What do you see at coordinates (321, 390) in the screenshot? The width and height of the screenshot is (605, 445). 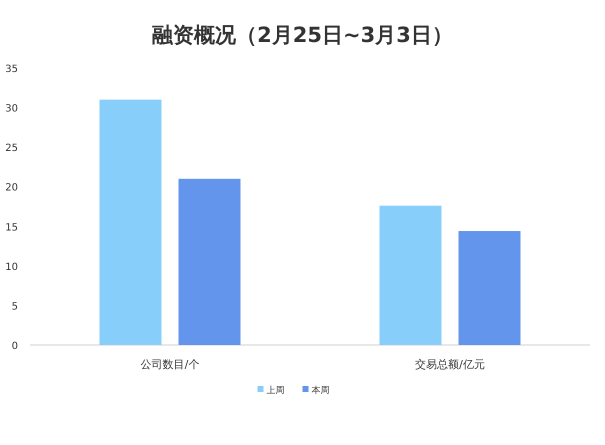 I see `legend-label: 本周` at bounding box center [321, 390].